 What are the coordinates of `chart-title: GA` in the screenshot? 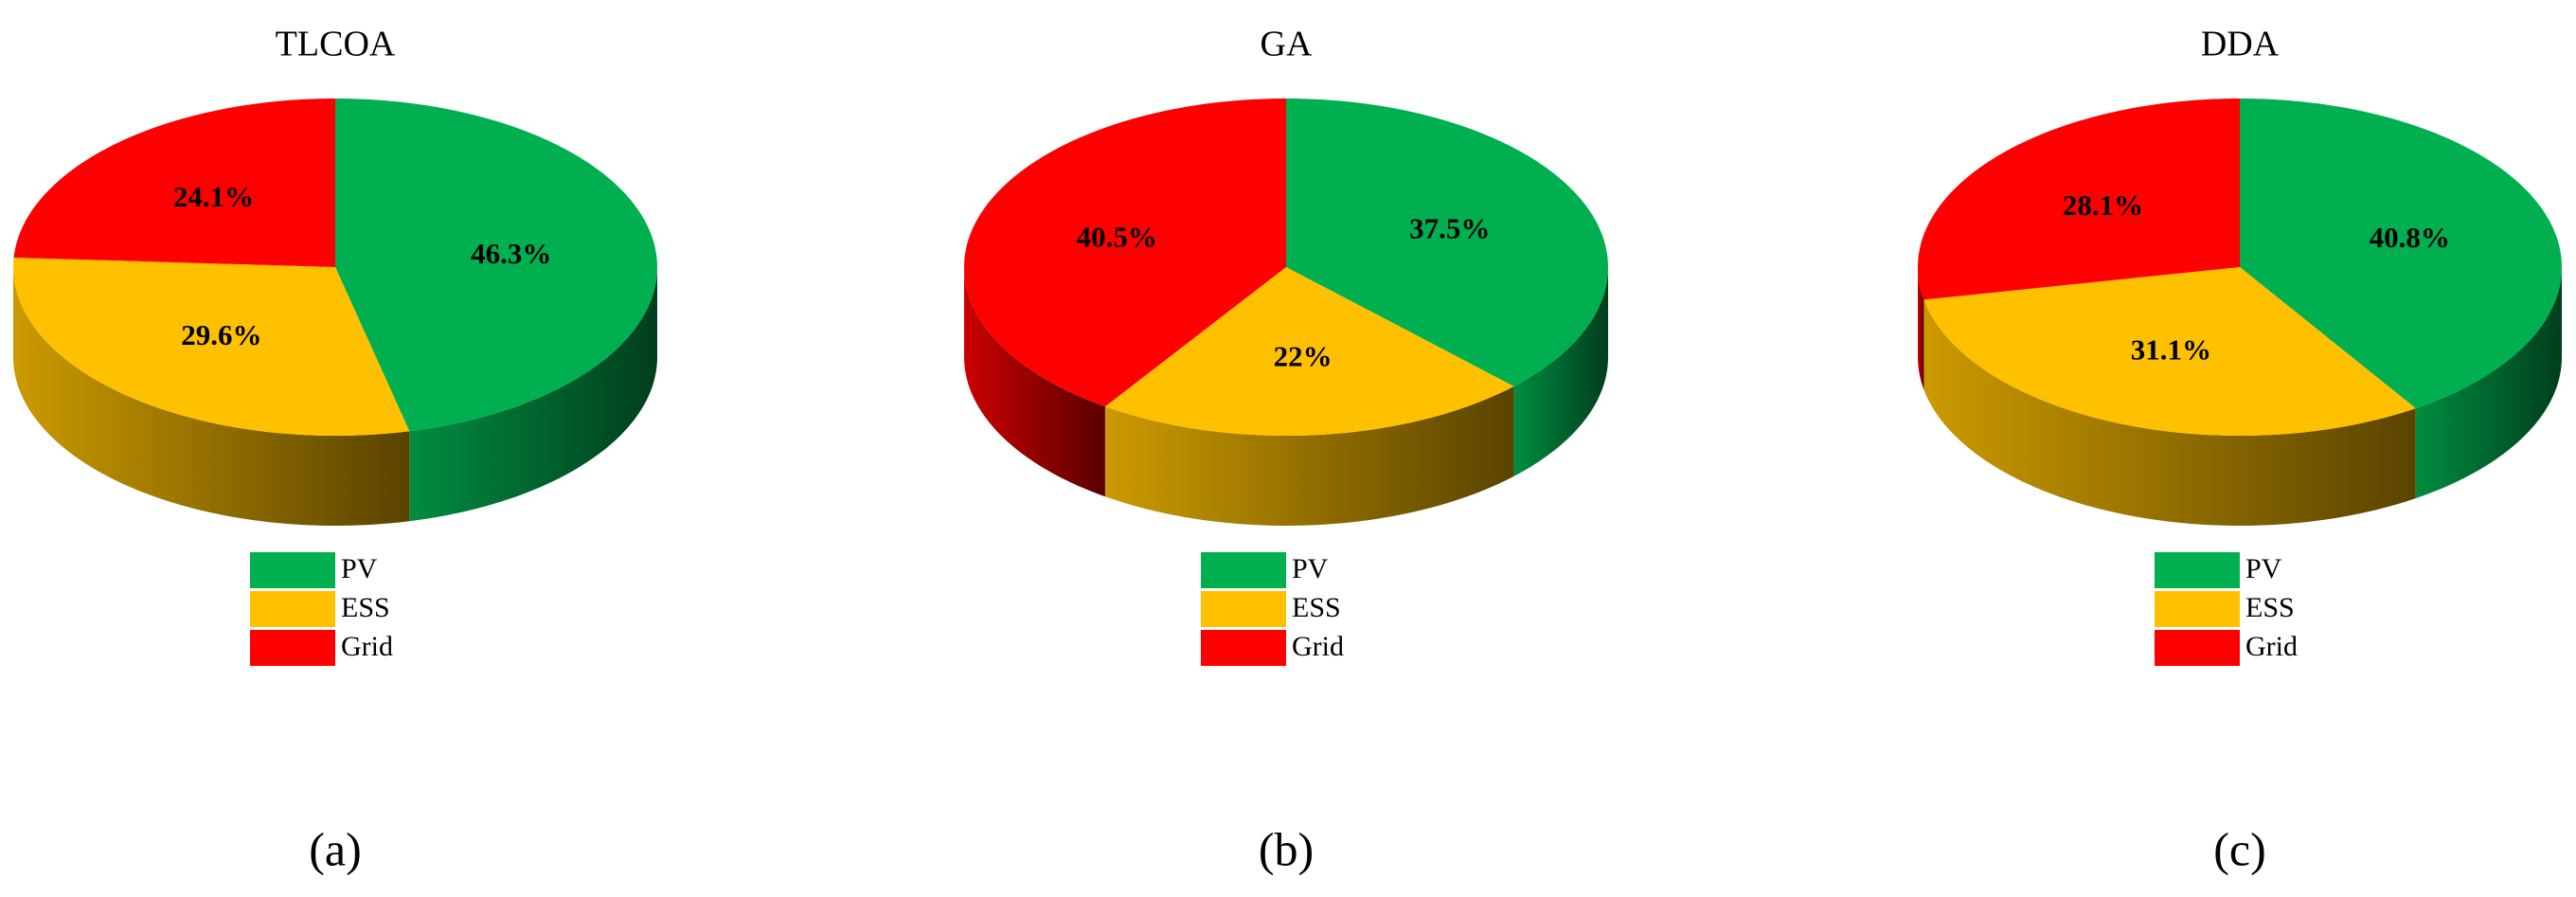 It's located at (1287, 45).